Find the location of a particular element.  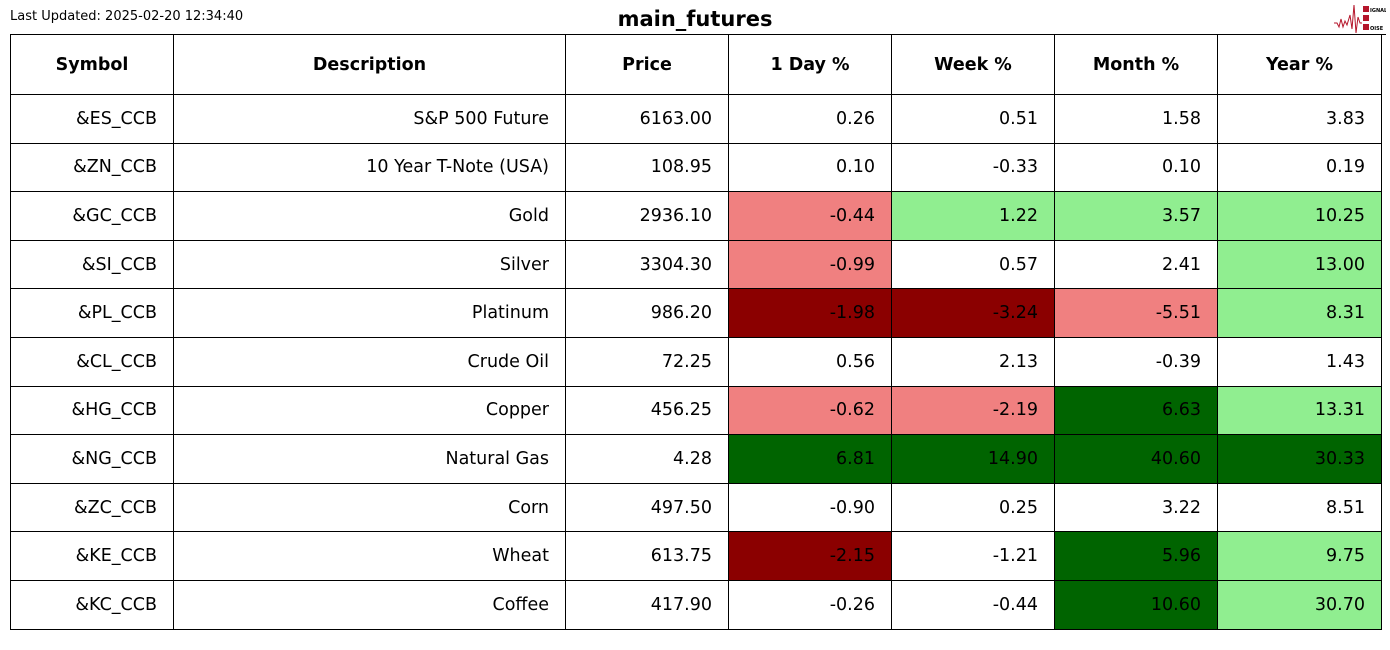

table-cell: -0.33 is located at coordinates (973, 167).